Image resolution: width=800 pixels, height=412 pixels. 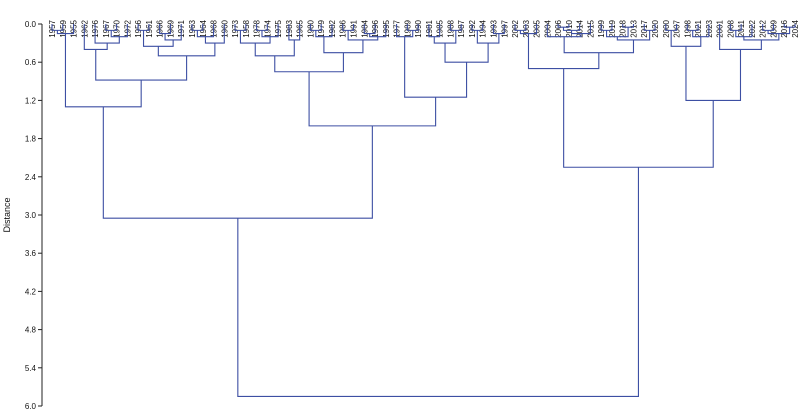 What do you see at coordinates (31, 253) in the screenshot?
I see `y-tick-label: 3.6` at bounding box center [31, 253].